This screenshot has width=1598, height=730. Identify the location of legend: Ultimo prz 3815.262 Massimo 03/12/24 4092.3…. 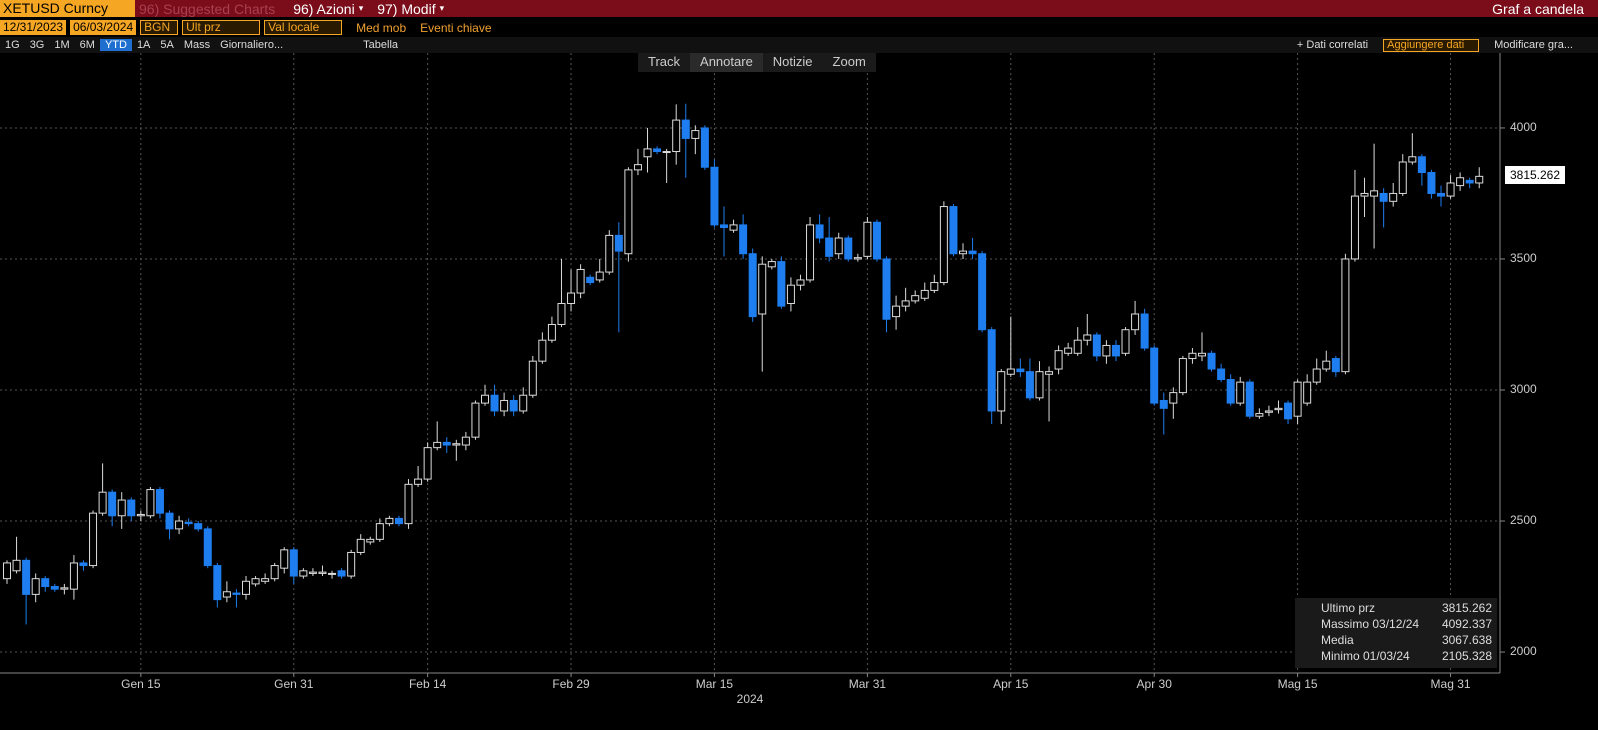
(1396, 633).